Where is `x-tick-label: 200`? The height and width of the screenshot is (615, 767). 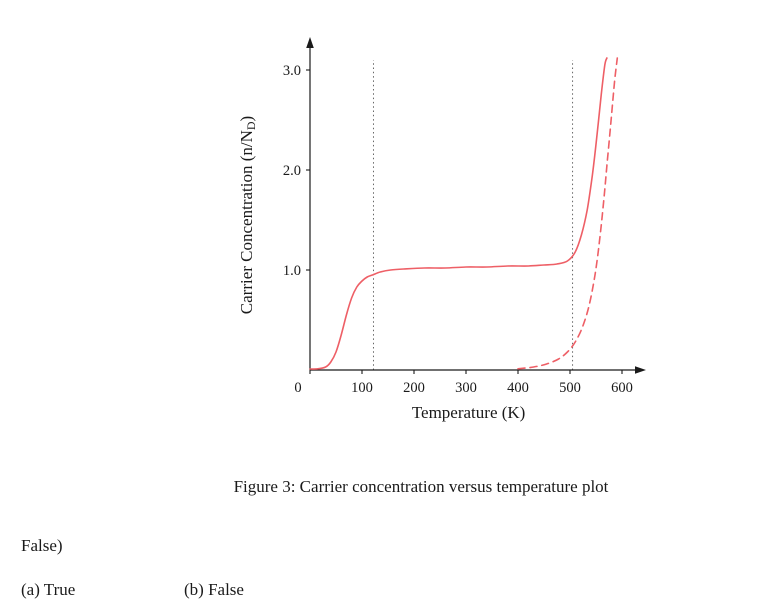 x-tick-label: 200 is located at coordinates (414, 388).